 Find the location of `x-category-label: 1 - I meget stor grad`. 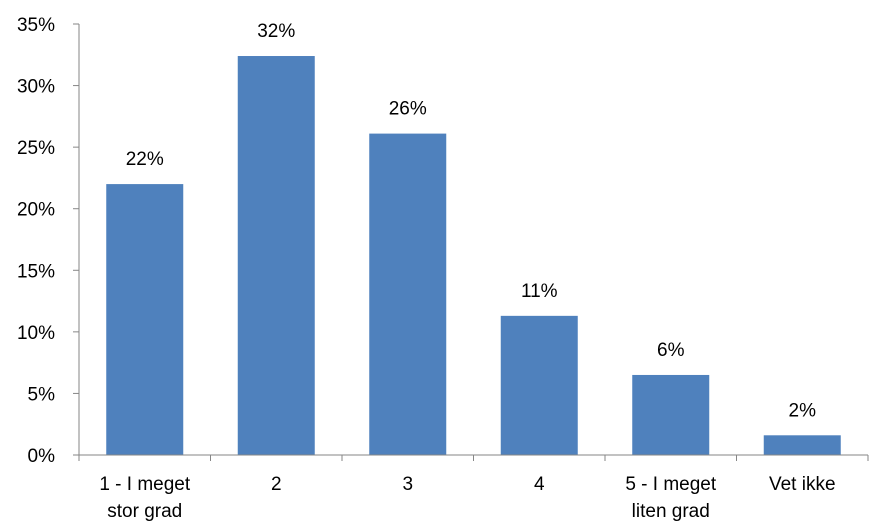

x-category-label: 1 - I meget stor grad is located at coordinates (145, 498).